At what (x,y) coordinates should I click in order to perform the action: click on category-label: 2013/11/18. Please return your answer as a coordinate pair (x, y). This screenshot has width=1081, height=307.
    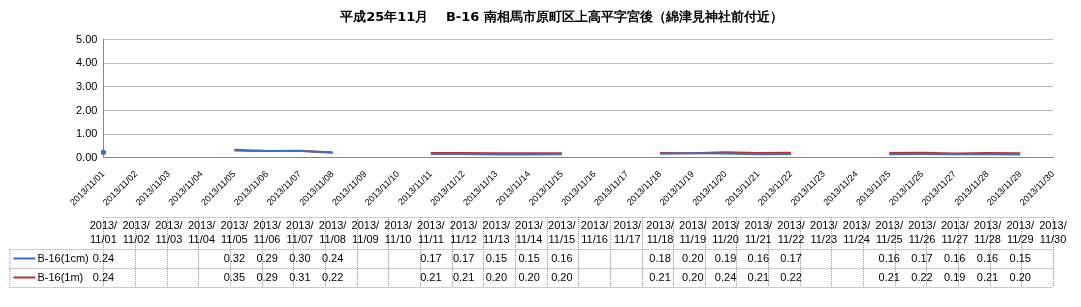
    Looking at the image, I should click on (660, 232).